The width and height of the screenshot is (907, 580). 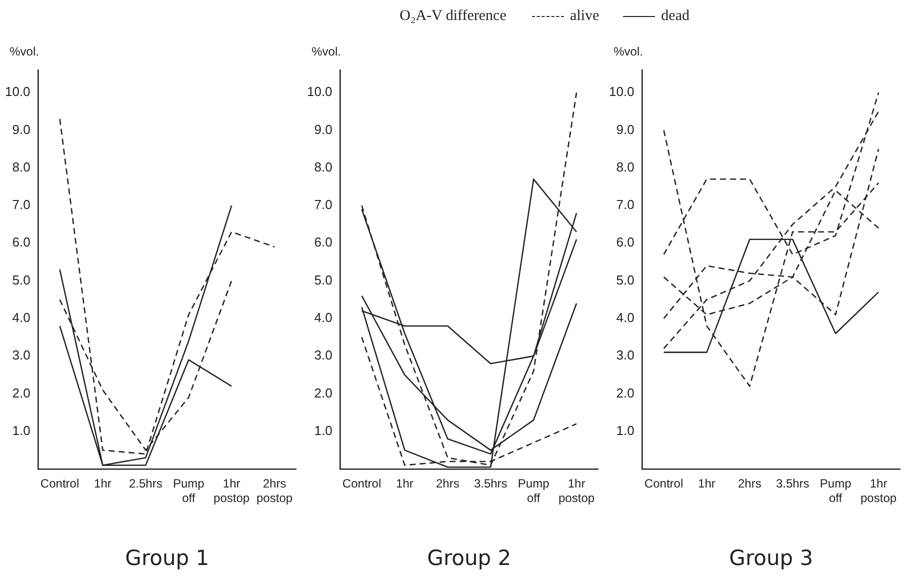 I want to click on chart-title: O₂A-V difference, so click(x=453, y=16).